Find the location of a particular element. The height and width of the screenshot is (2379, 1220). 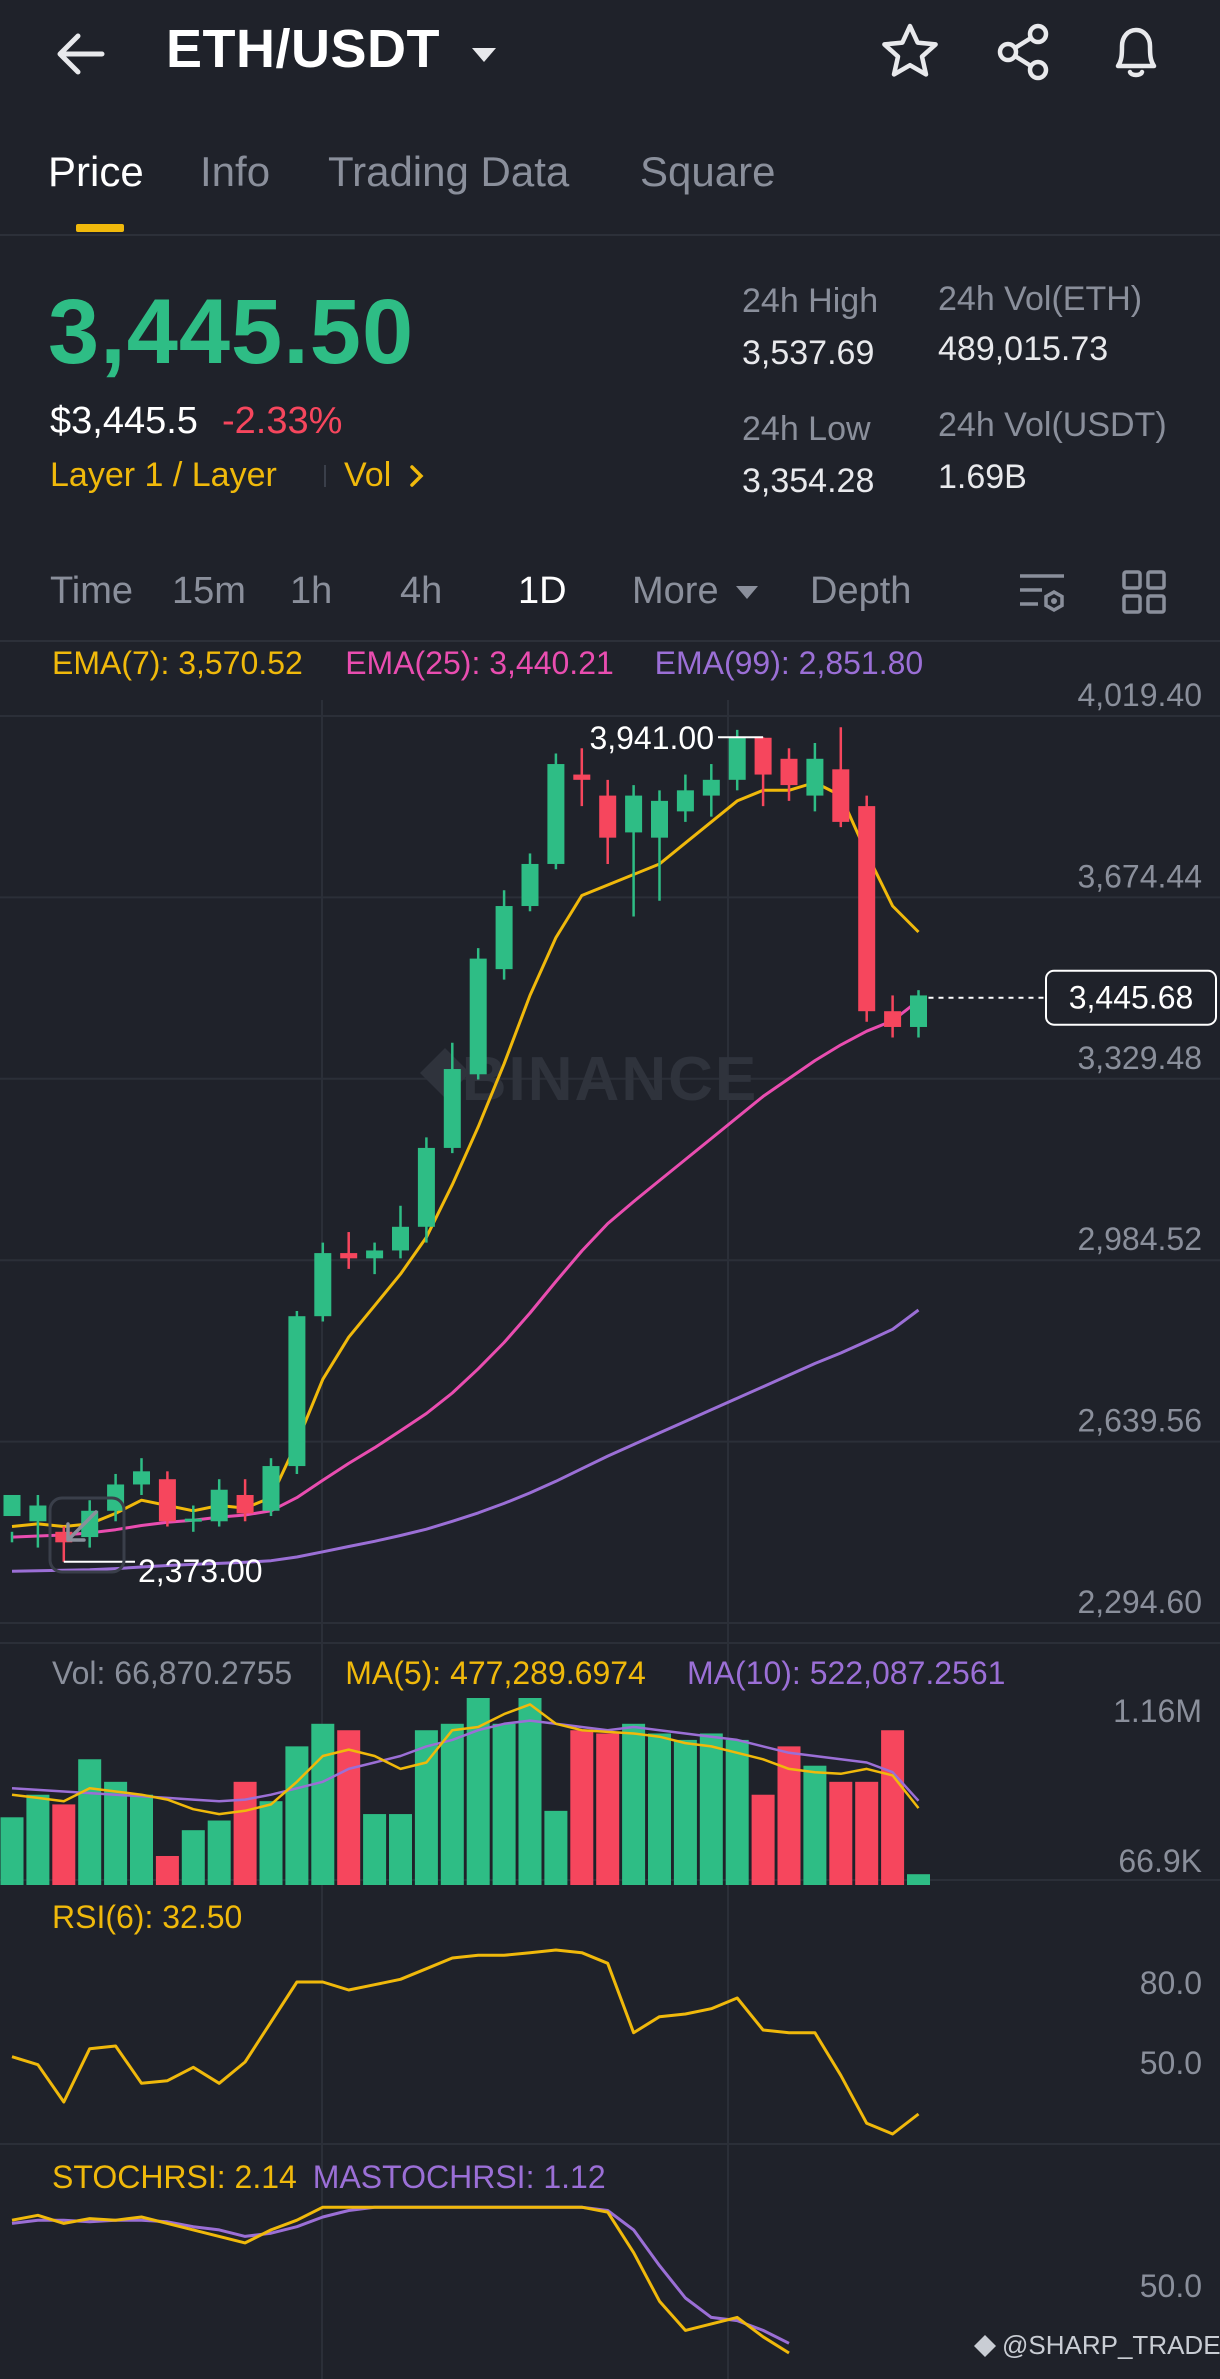

legend-entry: MA(10): 522,087.2561 is located at coordinates (846, 1673).